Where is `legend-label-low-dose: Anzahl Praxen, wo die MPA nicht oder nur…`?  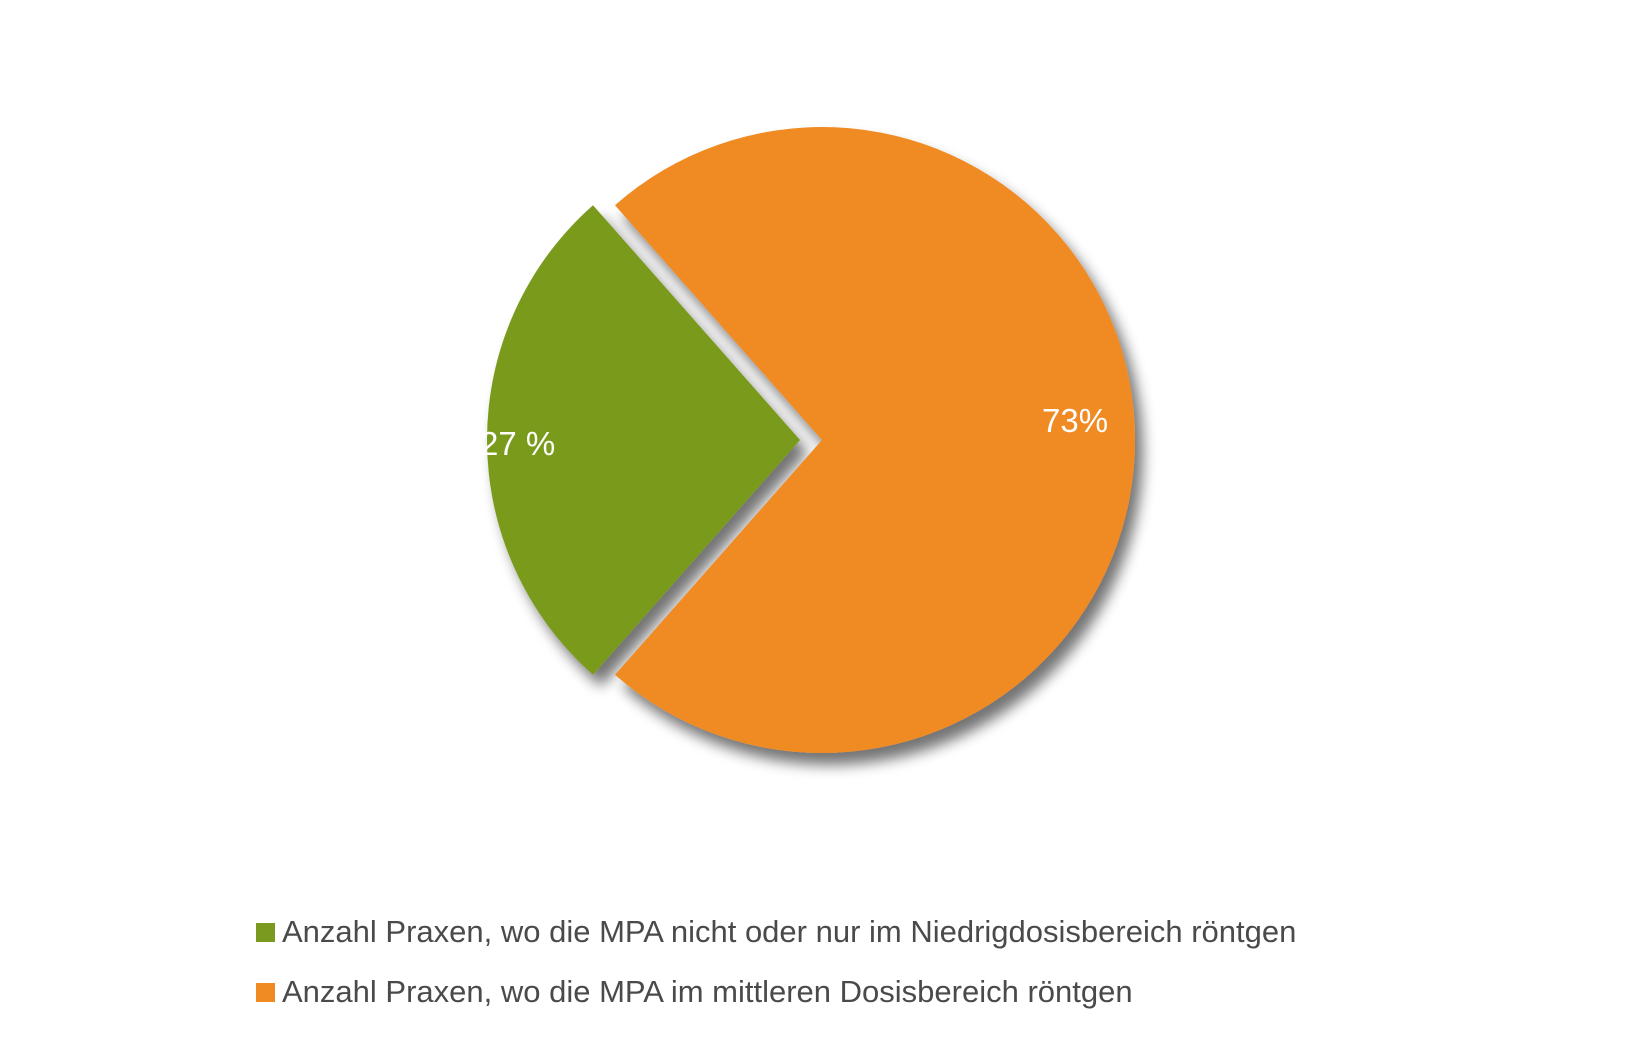
legend-label-low-dose: Anzahl Praxen, wo die MPA nicht oder nur… is located at coordinates (789, 931).